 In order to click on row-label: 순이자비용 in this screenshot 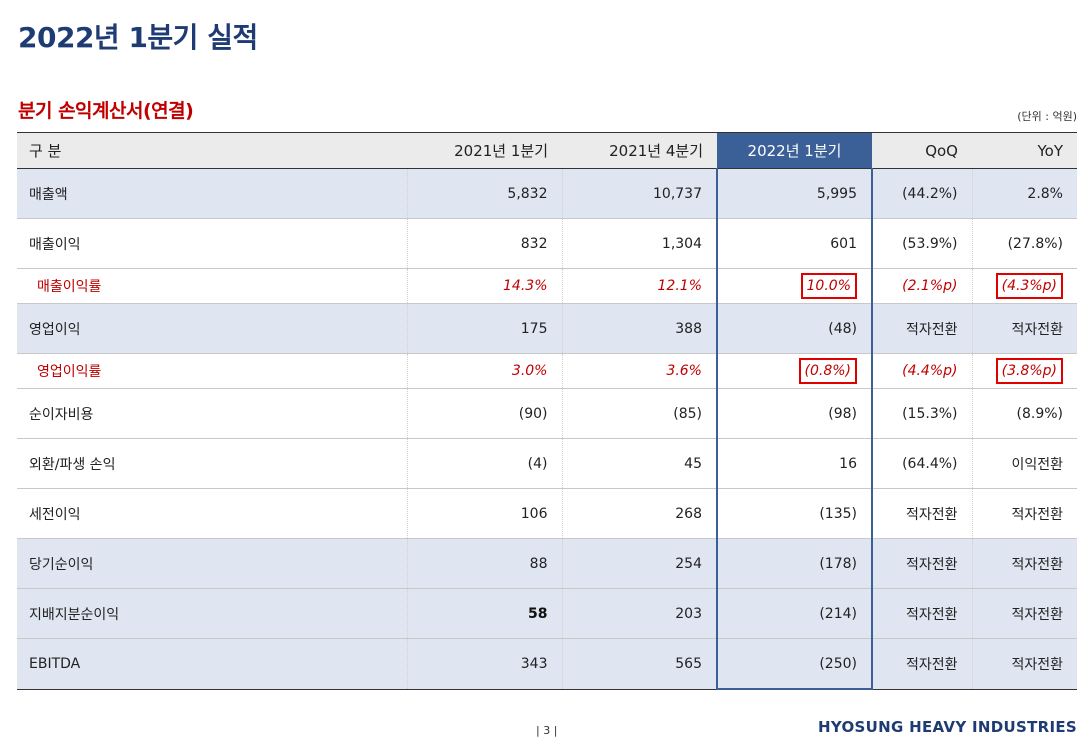, I will do `click(212, 413)`.